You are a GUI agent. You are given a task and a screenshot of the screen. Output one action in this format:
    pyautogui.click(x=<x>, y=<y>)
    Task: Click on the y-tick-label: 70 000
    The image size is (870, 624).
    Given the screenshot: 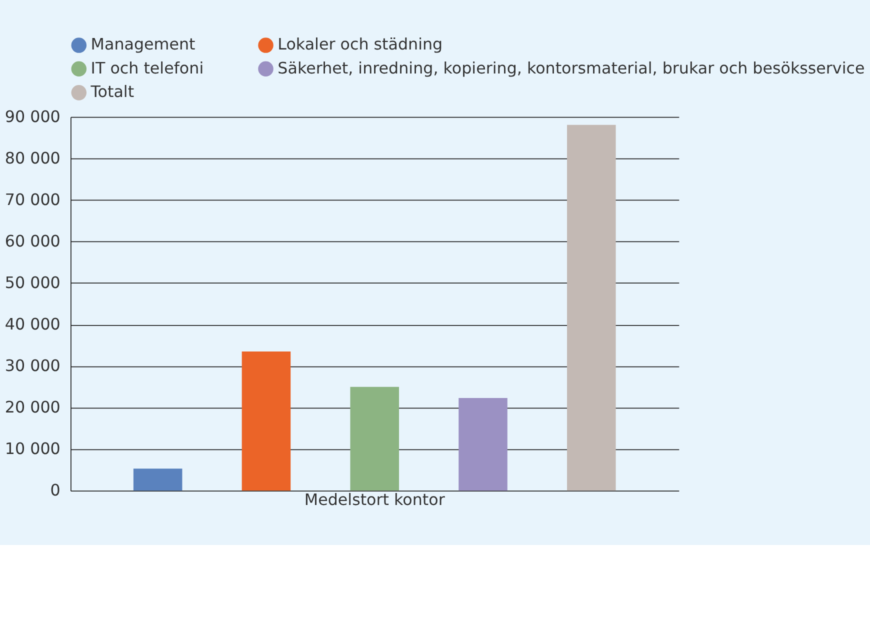 What is the action you would take?
    pyautogui.click(x=32, y=199)
    